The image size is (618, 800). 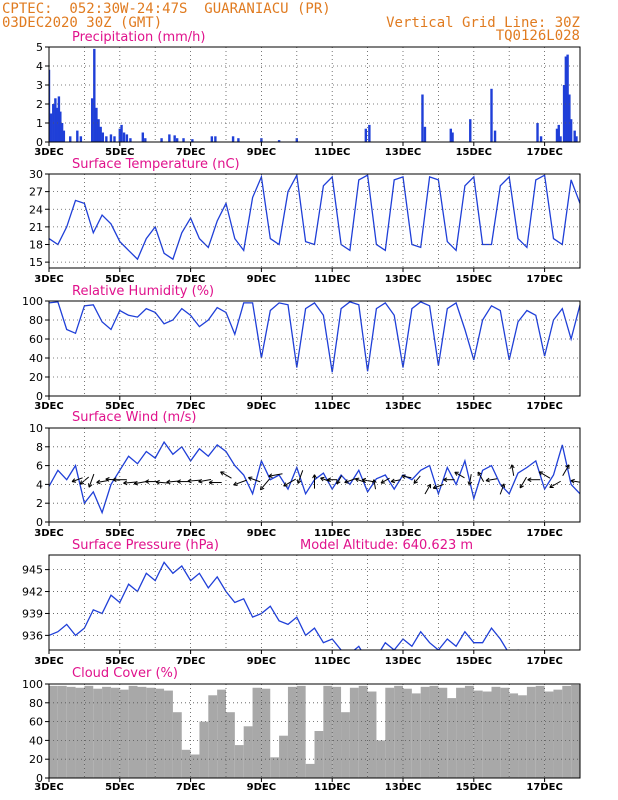 I want to click on press-grid, so click(x=314, y=602).